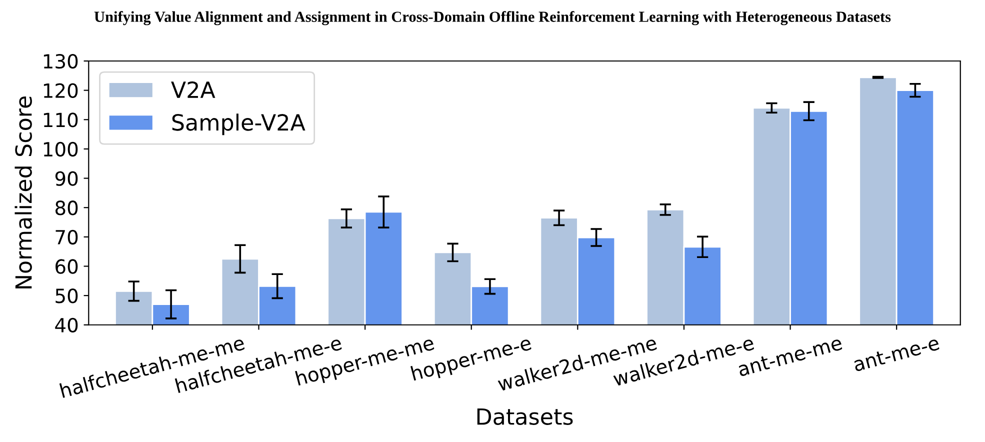  Describe the element at coordinates (61, 61) in the screenshot. I see `y-tick-label: 130` at that location.